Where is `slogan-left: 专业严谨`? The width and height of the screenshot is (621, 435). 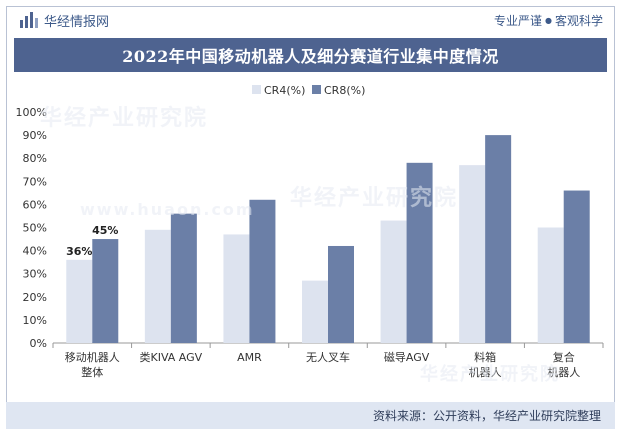 slogan-left: 专业严谨 is located at coordinates (517, 20).